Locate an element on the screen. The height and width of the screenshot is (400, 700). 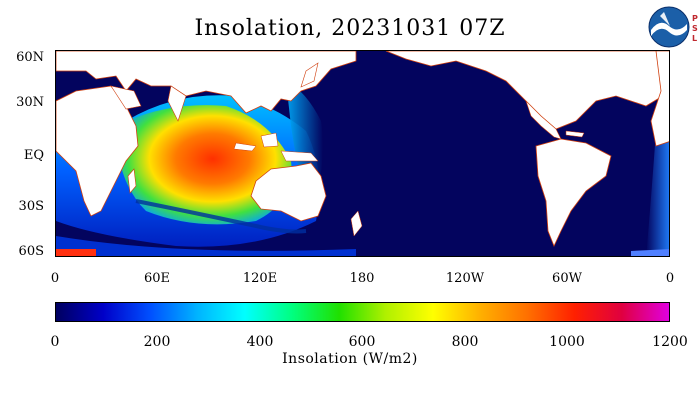
lon-label-120w: 120W is located at coordinates (465, 278).